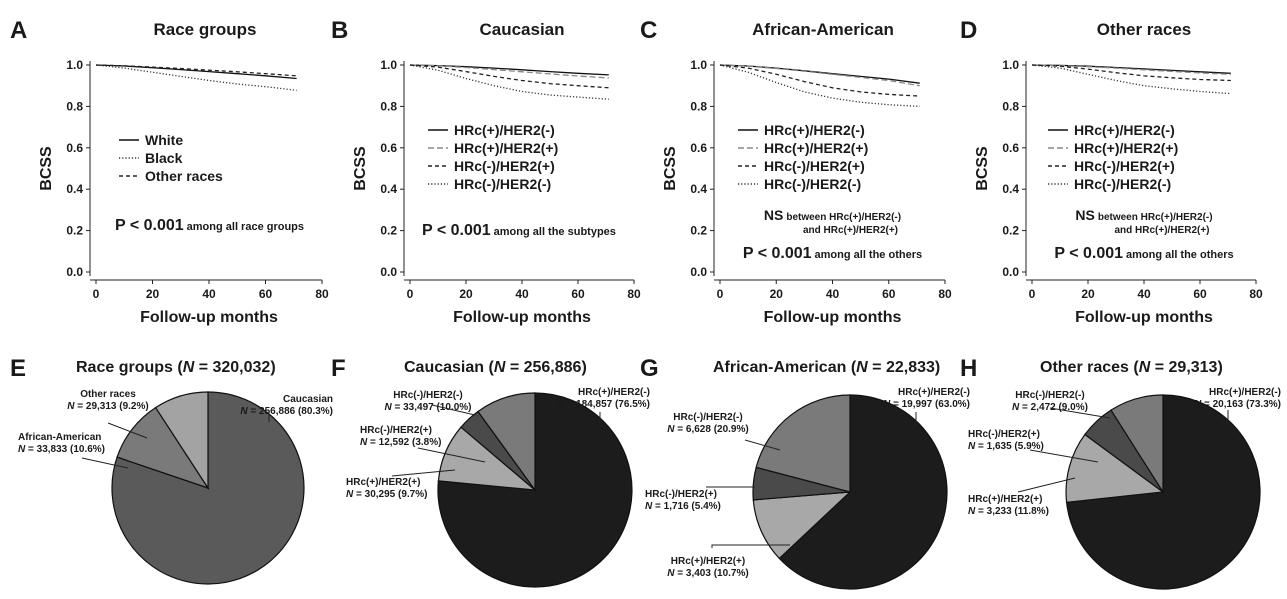  What do you see at coordinates (1143, 215) in the screenshot?
I see `ns-annotation: NS between HRc(+)/HER2(-)` at bounding box center [1143, 215].